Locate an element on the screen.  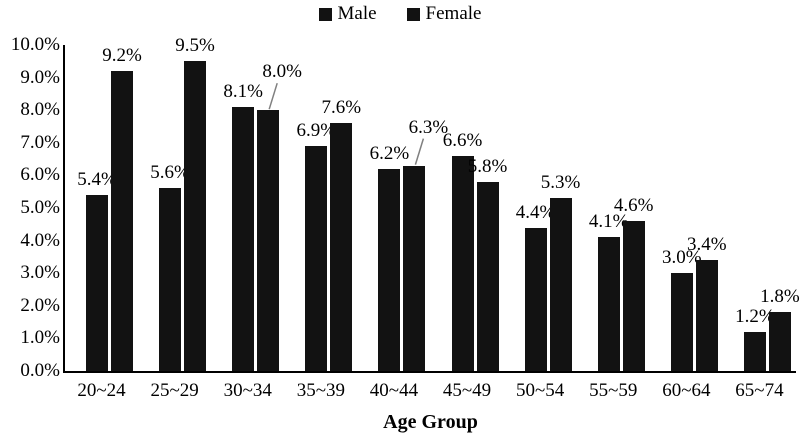
data-label-female-60~64: 3.4% is located at coordinates (707, 245).